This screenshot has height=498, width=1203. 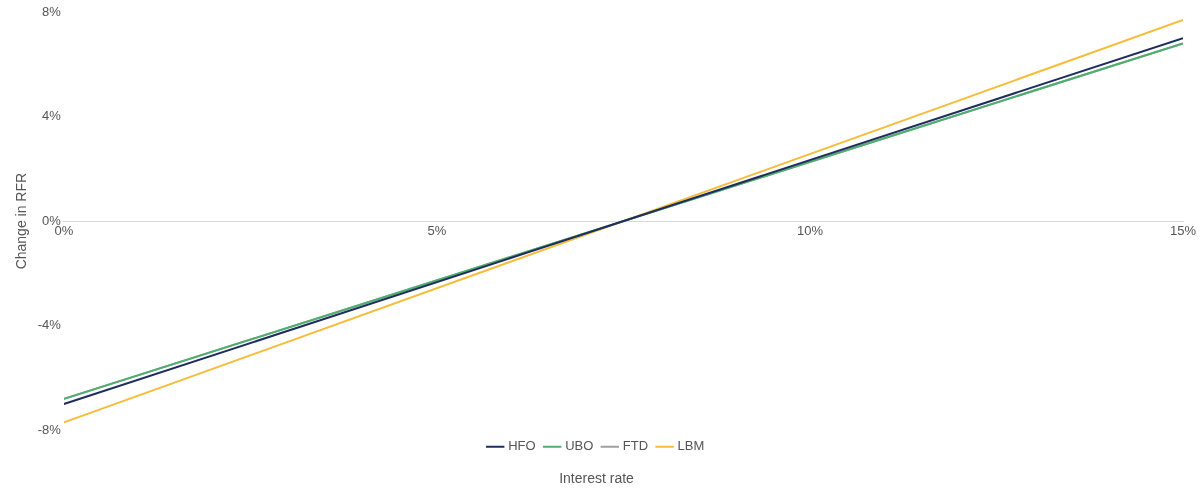 I want to click on x-tick-label: 10%, so click(x=810, y=231).